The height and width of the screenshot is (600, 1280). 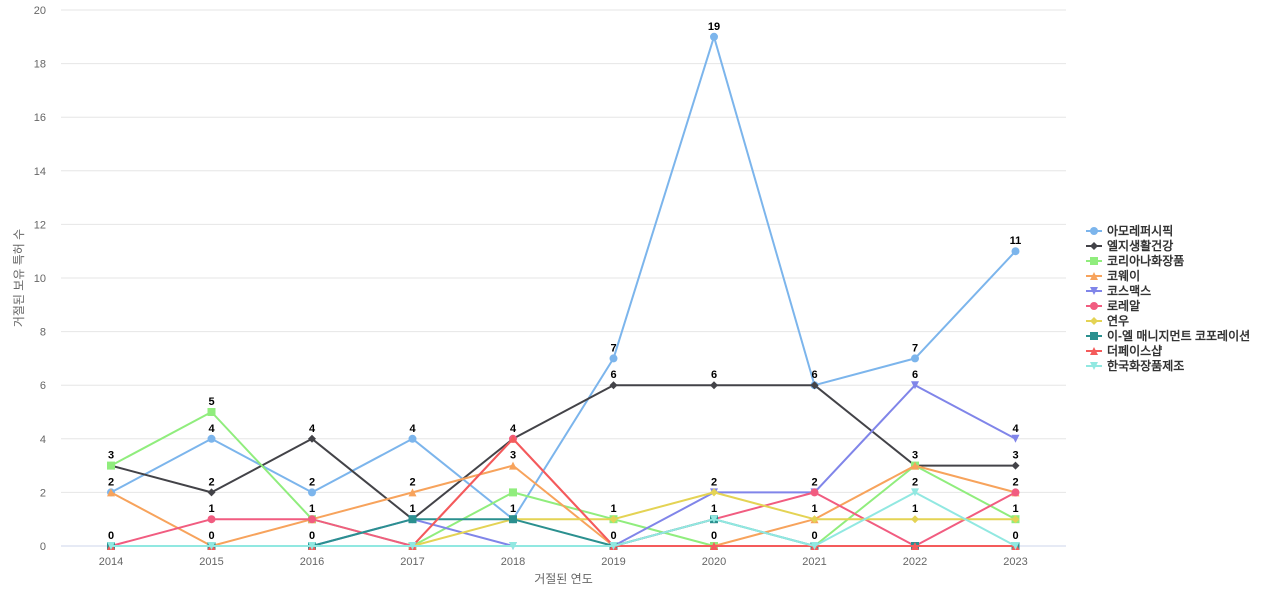 I want to click on x-axis-title: 거절된 연도, so click(x=563, y=579).